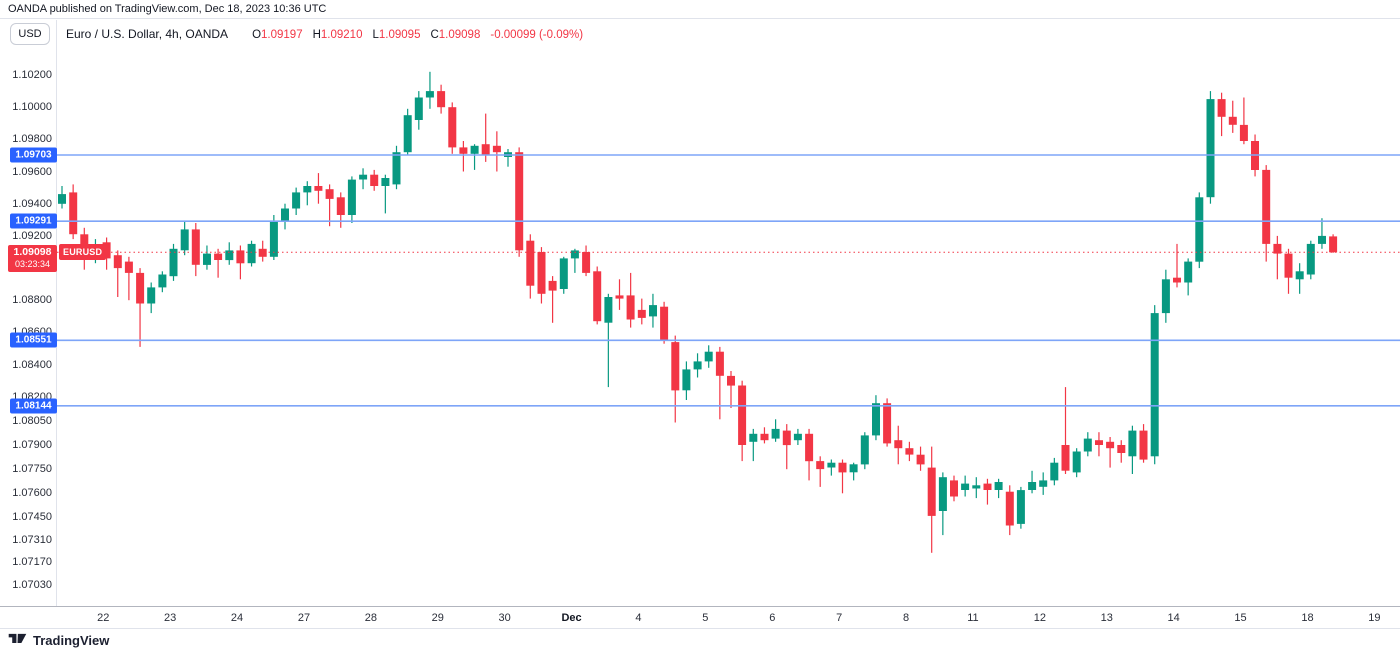  Describe the element at coordinates (304, 618) in the screenshot. I see `date-label: 27` at that location.